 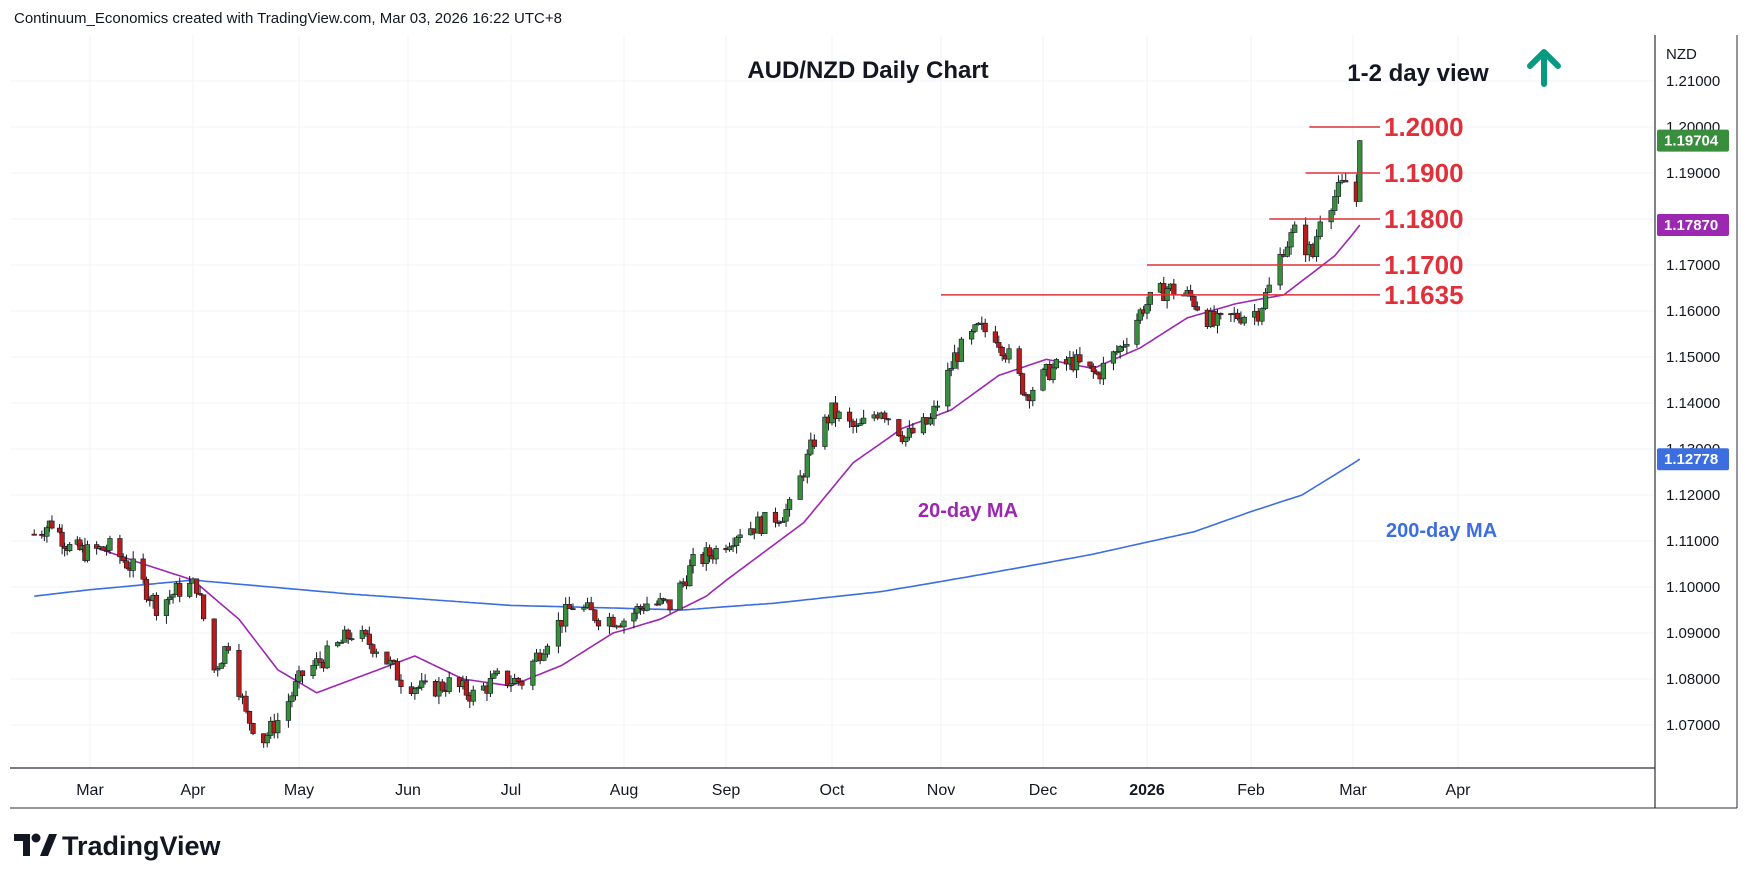 I want to click on x-tick-label: Nov, so click(x=941, y=790).